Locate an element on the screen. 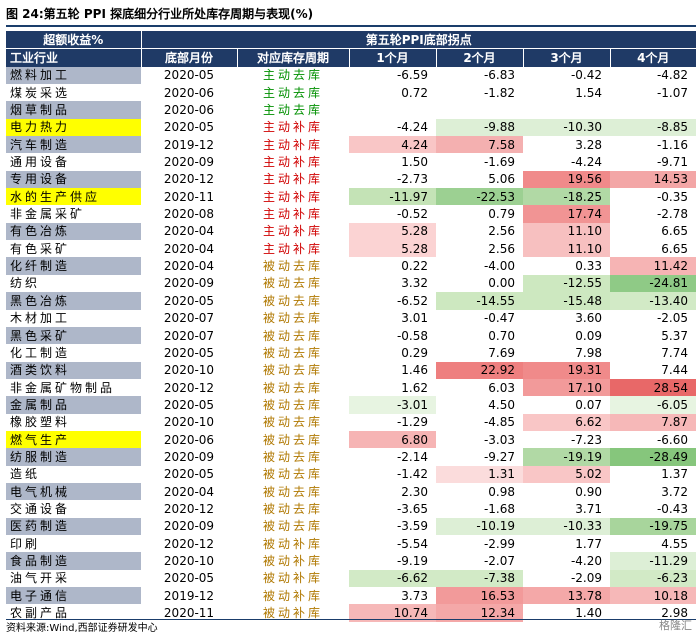 The height and width of the screenshot is (641, 700). return-1m-cell: -9.19 is located at coordinates (392, 561).